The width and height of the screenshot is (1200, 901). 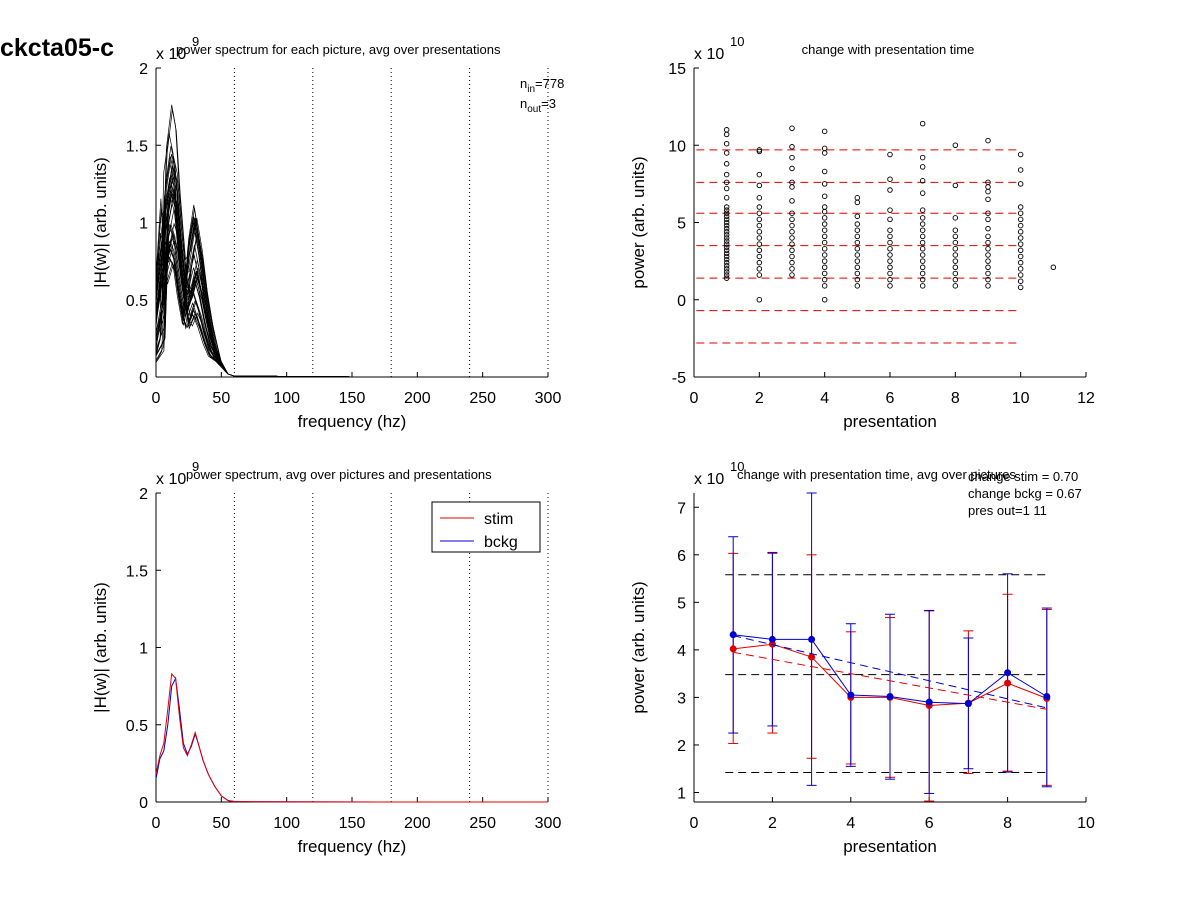 What do you see at coordinates (417, 398) in the screenshot?
I see `tl-x-tick-label: 200` at bounding box center [417, 398].